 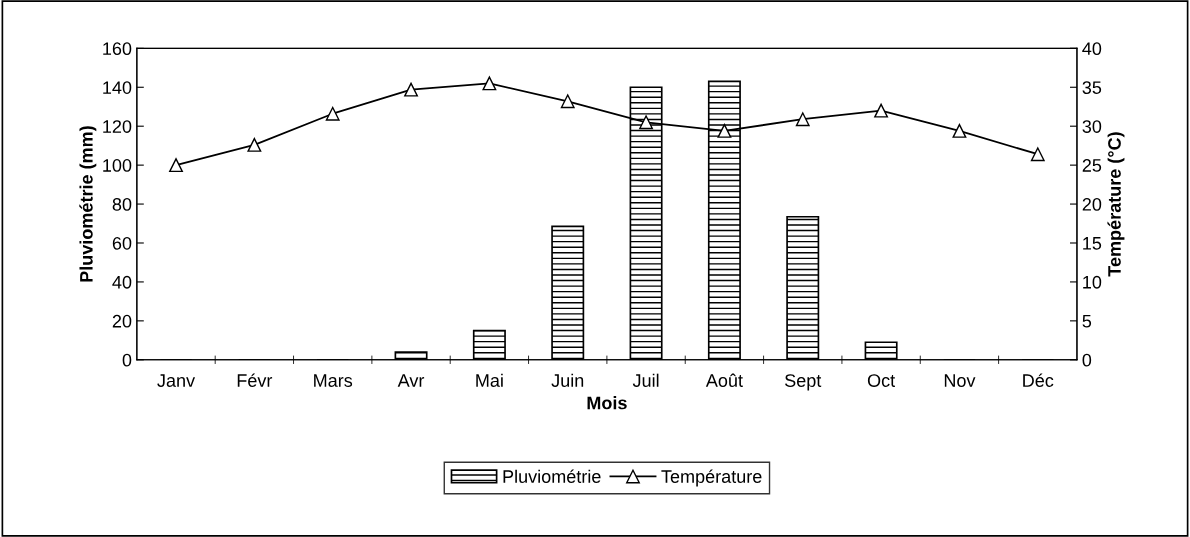 I want to click on y-tick-label: 120, so click(x=117, y=126).